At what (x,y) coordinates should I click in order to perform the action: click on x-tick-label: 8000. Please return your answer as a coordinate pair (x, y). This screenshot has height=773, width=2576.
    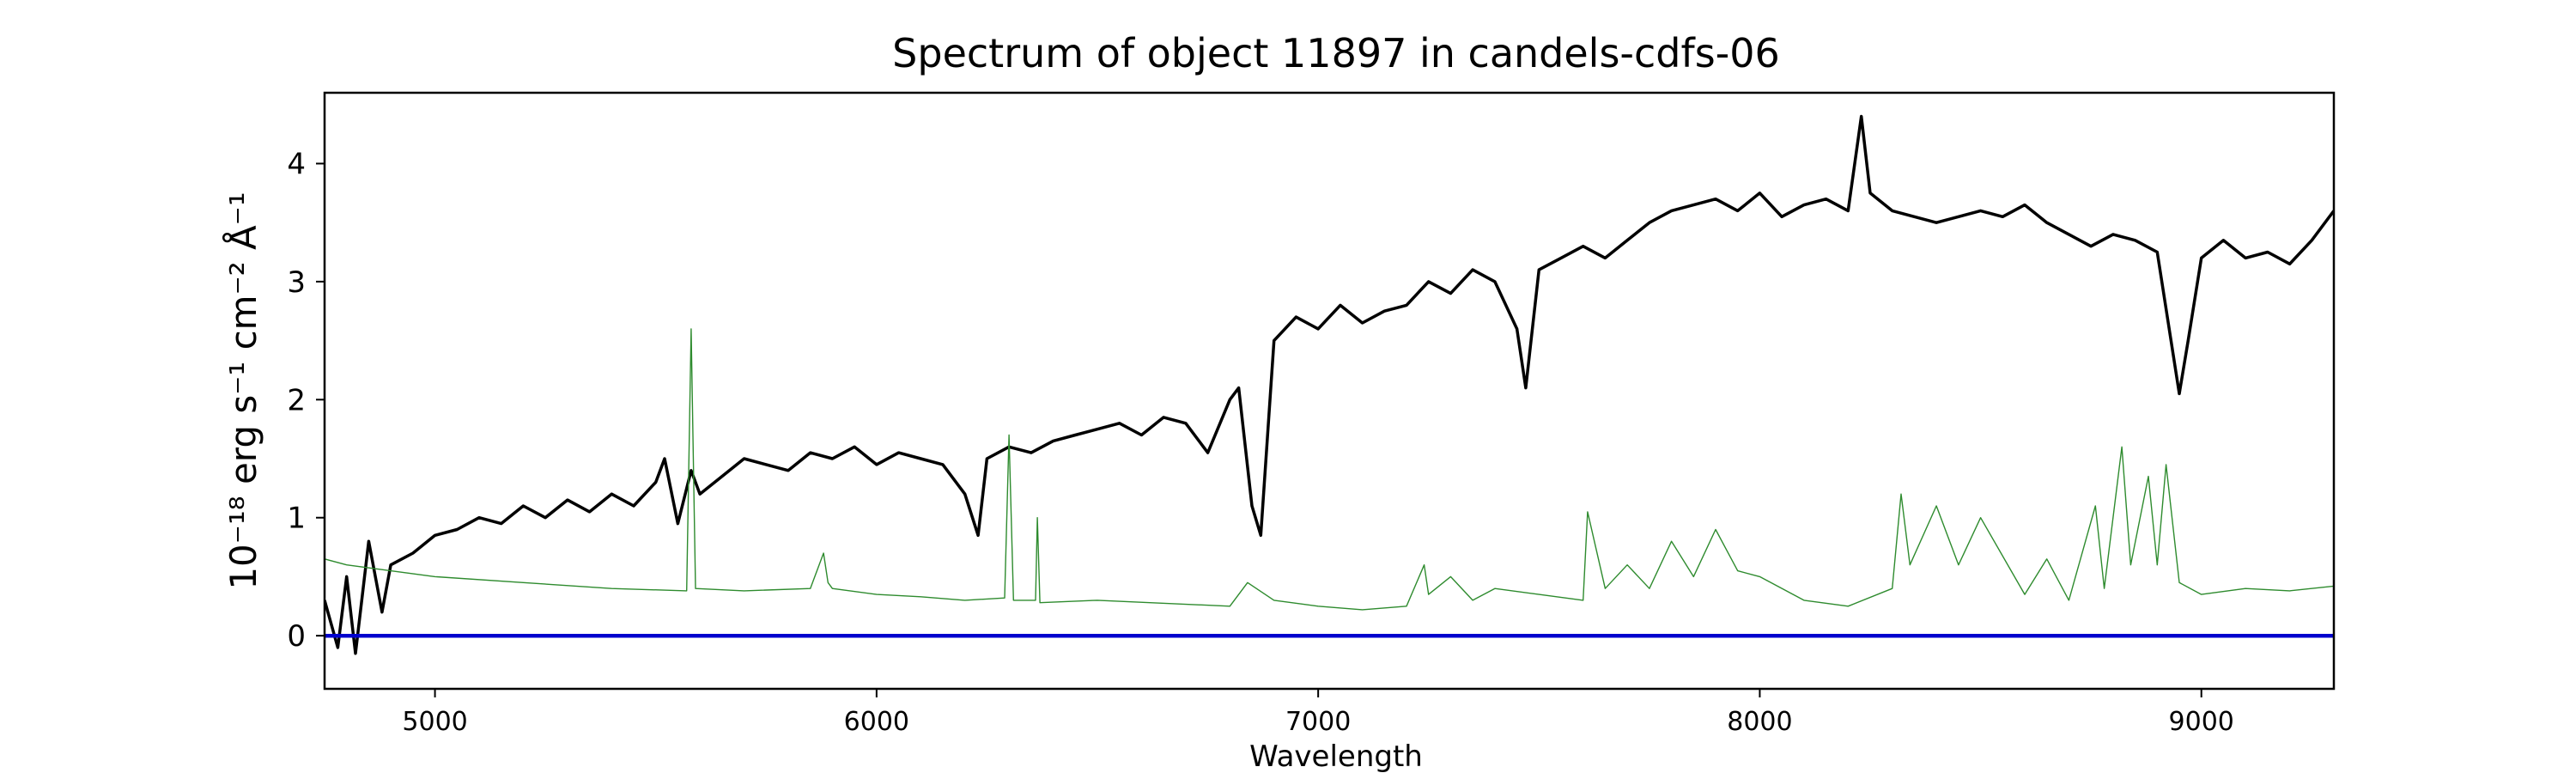
    Looking at the image, I should click on (1760, 722).